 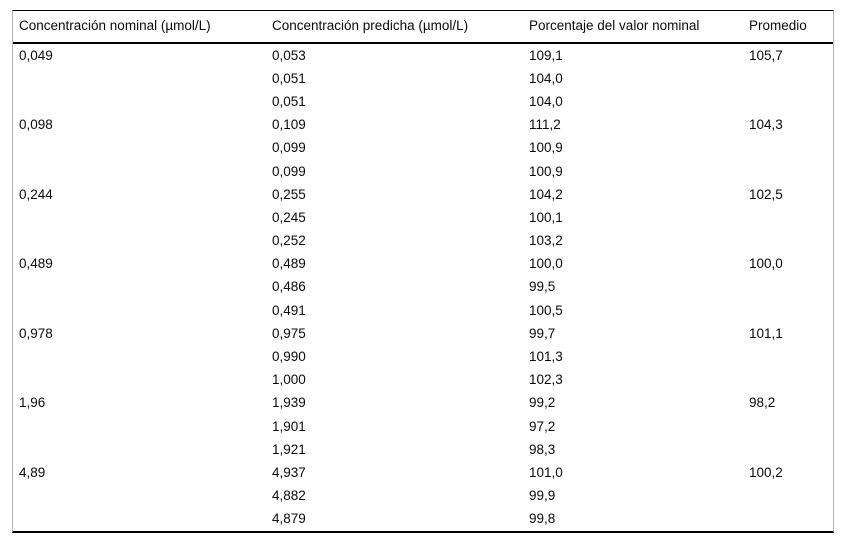 What do you see at coordinates (289, 472) in the screenshot?
I see `cell-predicted: 4,937` at bounding box center [289, 472].